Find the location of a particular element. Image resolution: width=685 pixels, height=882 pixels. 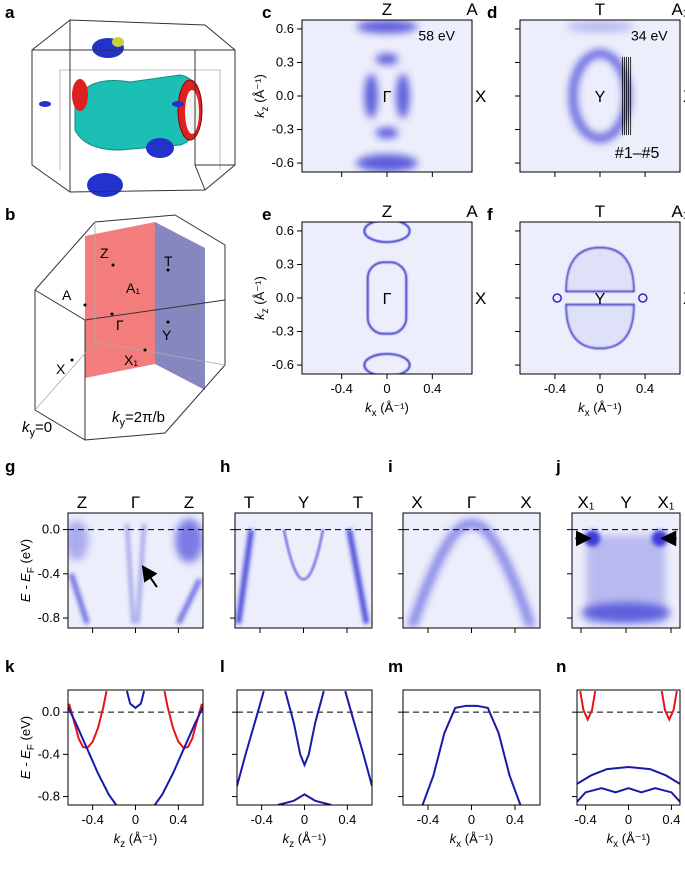

axis-label: kx (Å⁻¹) is located at coordinates (629, 840).